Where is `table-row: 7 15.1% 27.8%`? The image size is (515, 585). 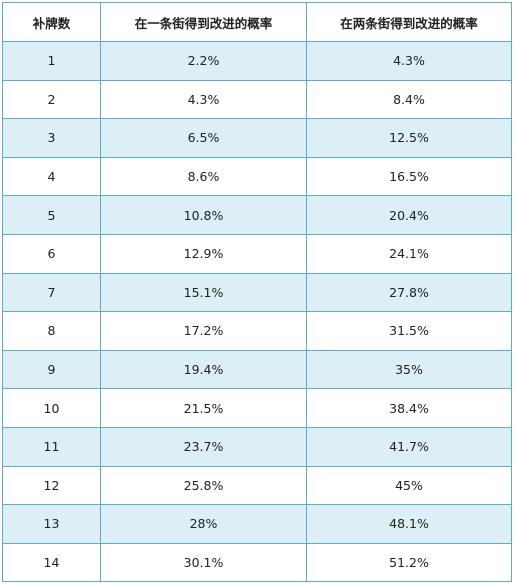 table-row: 7 15.1% 27.8% is located at coordinates (257, 292).